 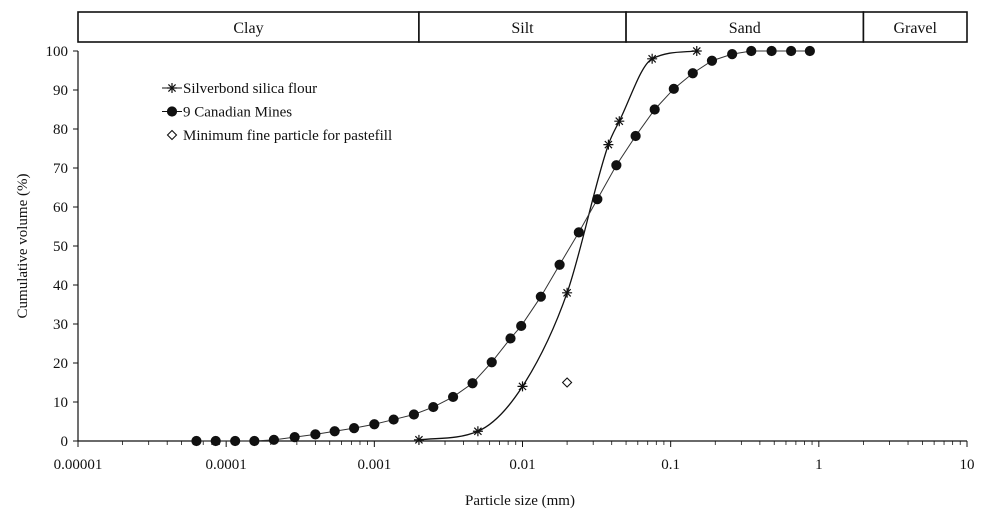 I want to click on x-tick-label: 0.1, so click(x=670, y=465).